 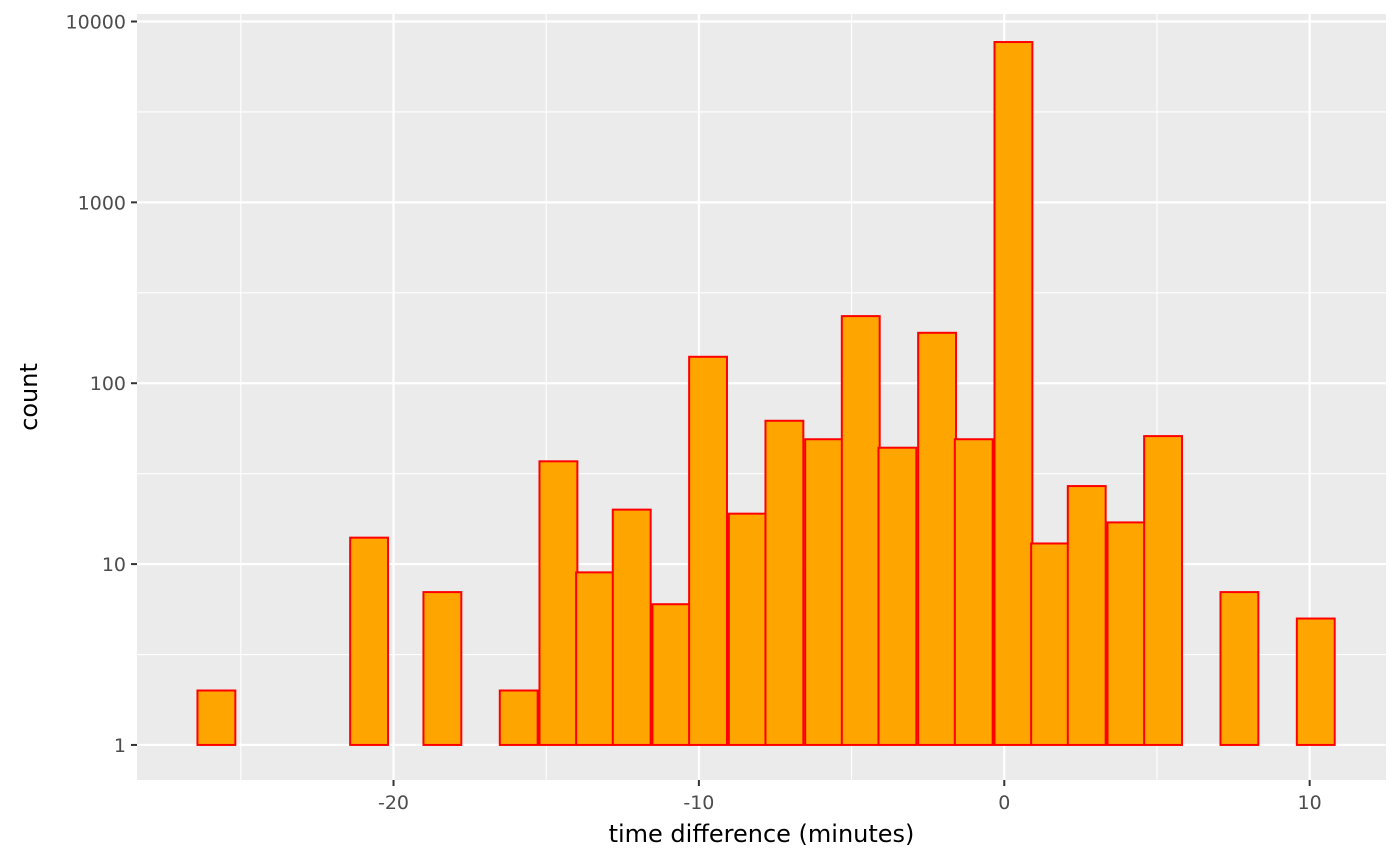 What do you see at coordinates (108, 384) in the screenshot?
I see `y-tick-label: 100` at bounding box center [108, 384].